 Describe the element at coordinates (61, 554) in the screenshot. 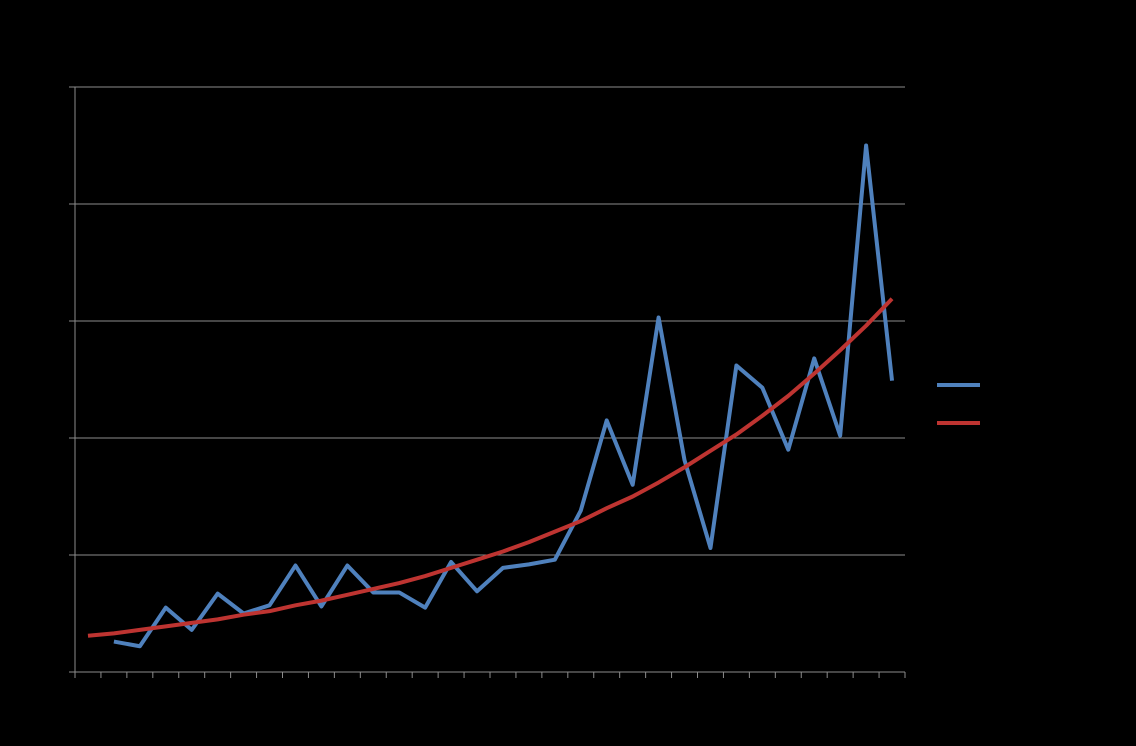

I see `y-tick-label: 1` at that location.